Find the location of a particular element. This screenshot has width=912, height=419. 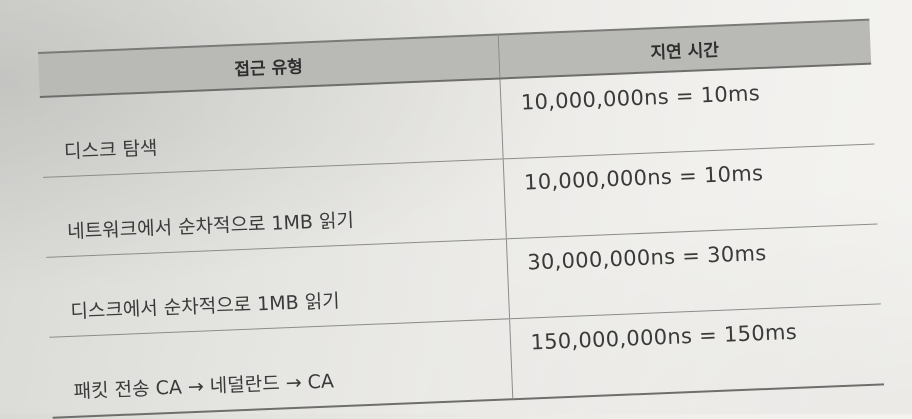

latency-cell: 150,000,000ns = 150ms is located at coordinates (697, 351).